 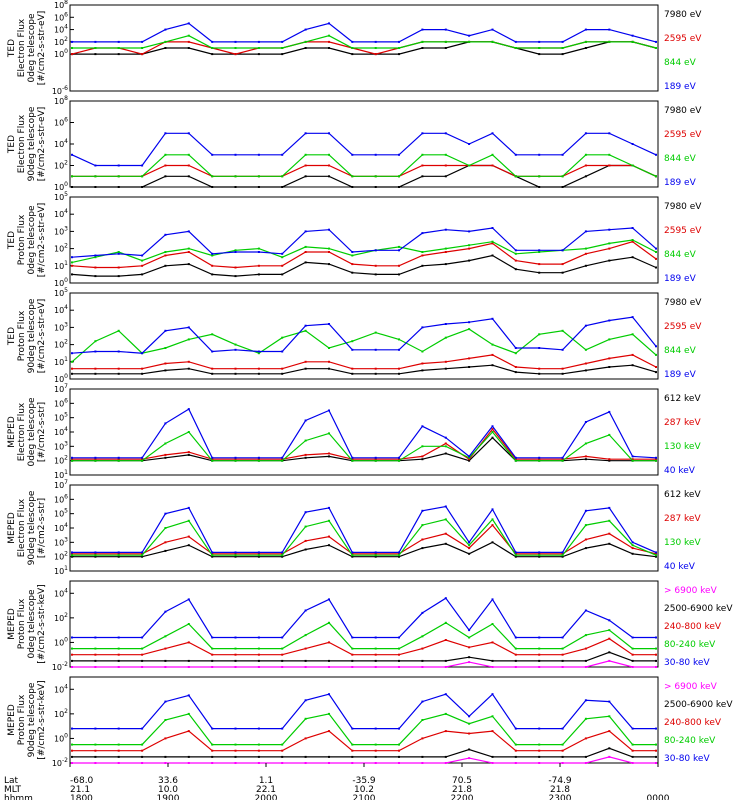 I want to click on legend-entry: 287 keV, so click(x=682, y=423).